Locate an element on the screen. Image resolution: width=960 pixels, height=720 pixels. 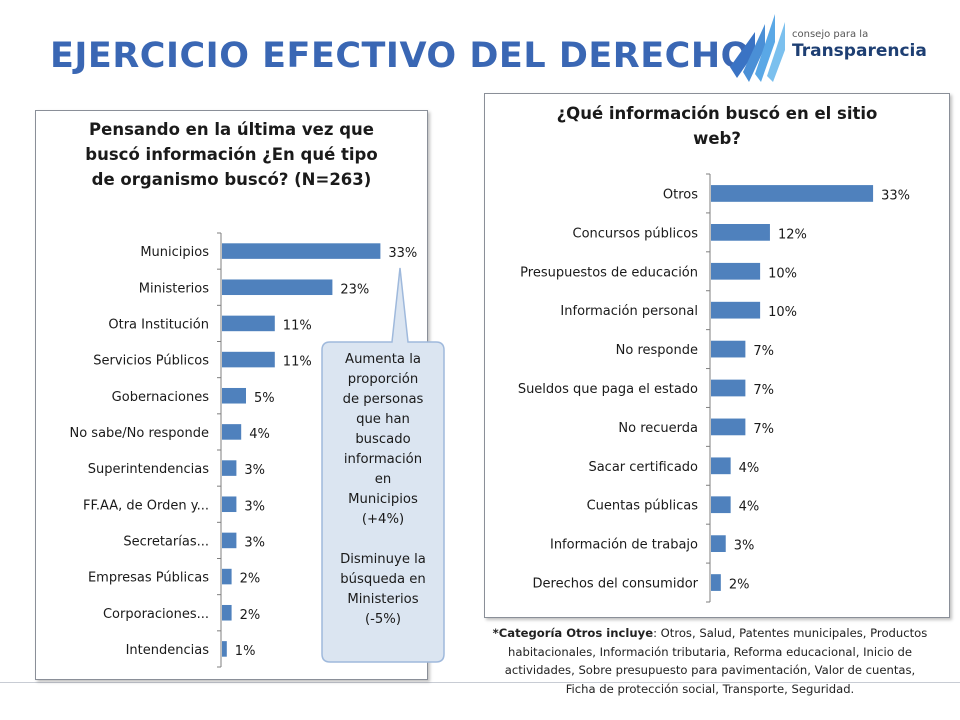
data-label: 12% is located at coordinates (792, 234).